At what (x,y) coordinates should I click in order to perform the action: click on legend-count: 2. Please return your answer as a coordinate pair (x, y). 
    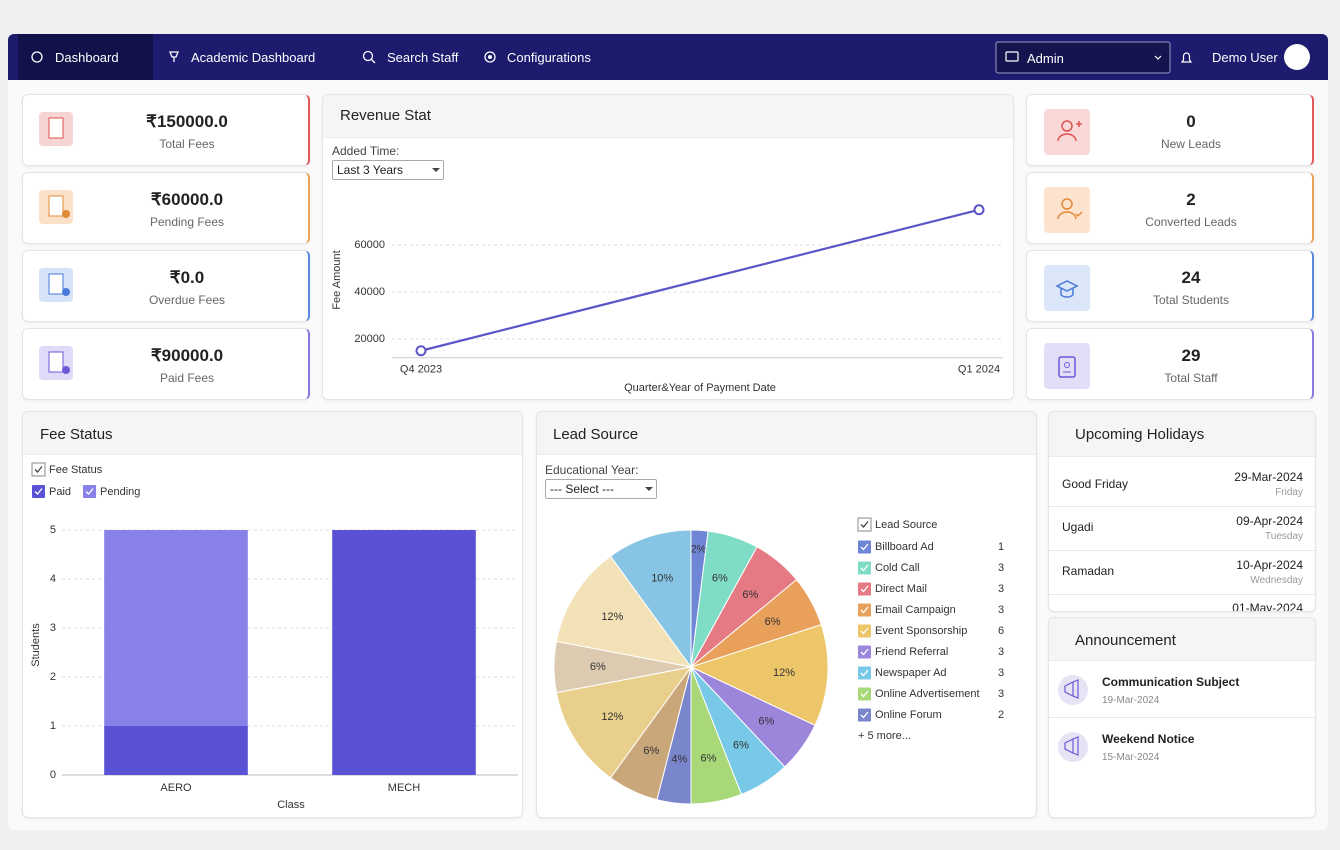
    Looking at the image, I should click on (1001, 715).